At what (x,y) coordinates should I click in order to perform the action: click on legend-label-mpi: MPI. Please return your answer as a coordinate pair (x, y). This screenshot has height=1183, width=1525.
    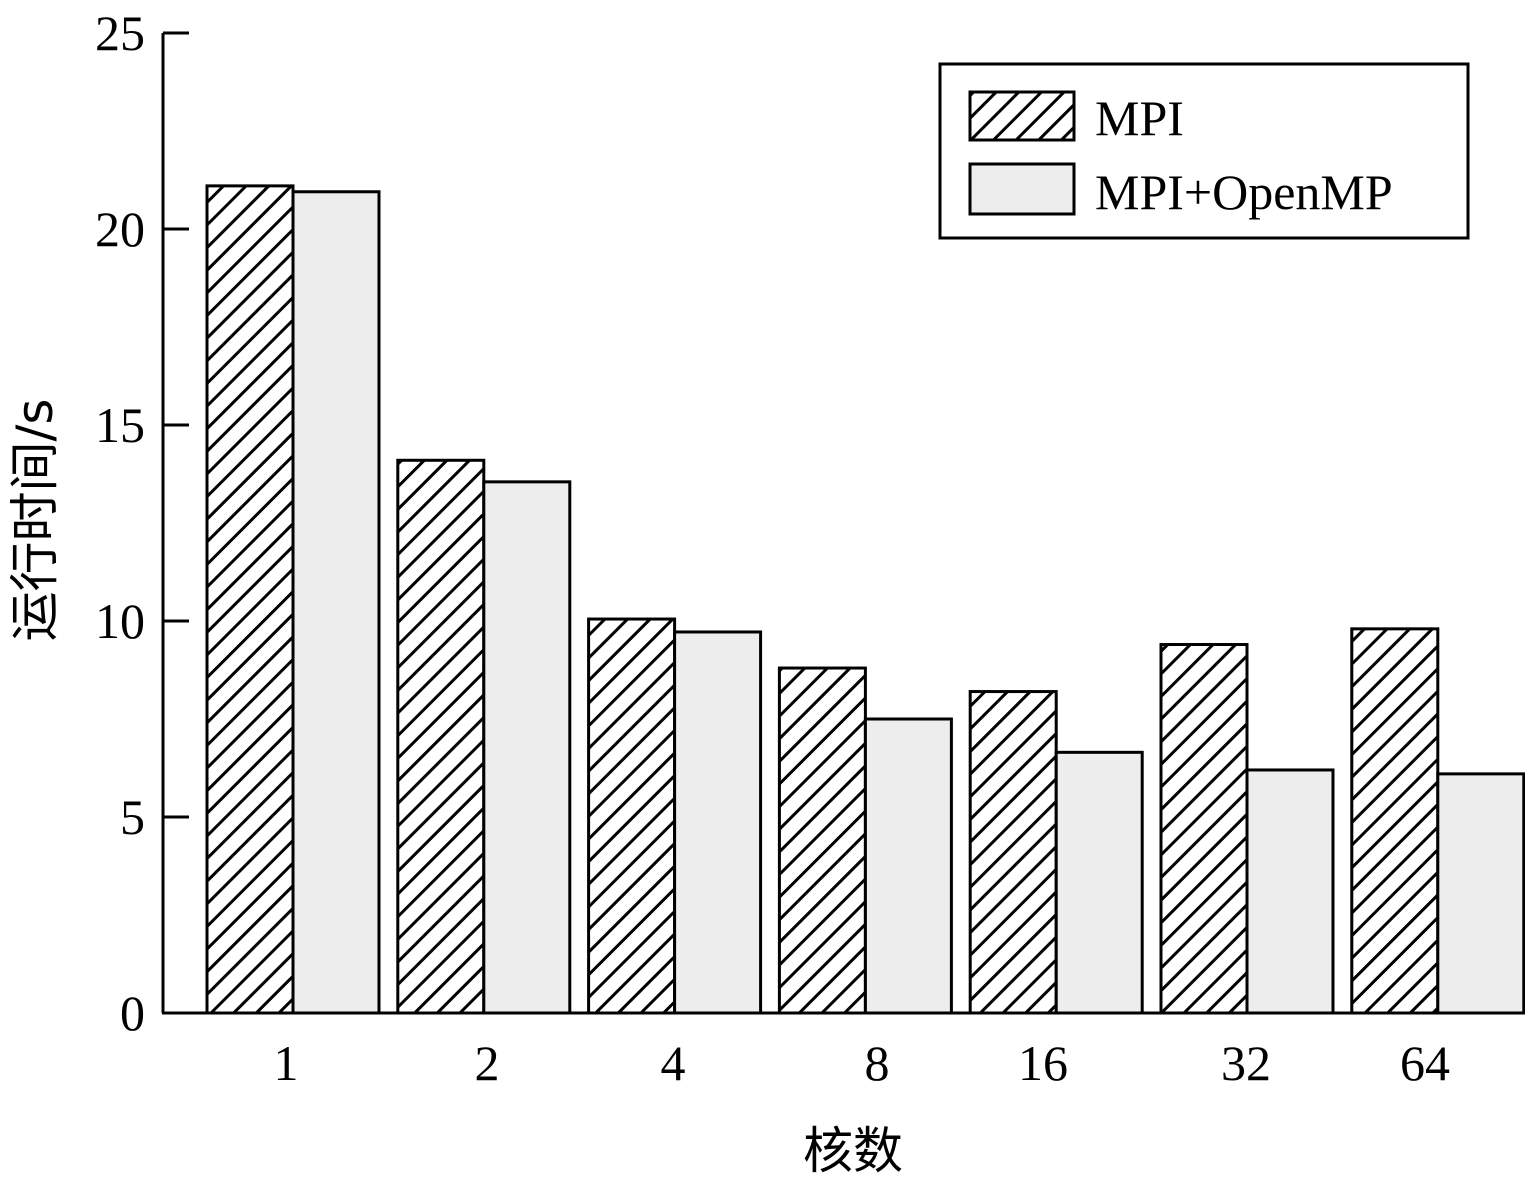
    Looking at the image, I should click on (1139, 118).